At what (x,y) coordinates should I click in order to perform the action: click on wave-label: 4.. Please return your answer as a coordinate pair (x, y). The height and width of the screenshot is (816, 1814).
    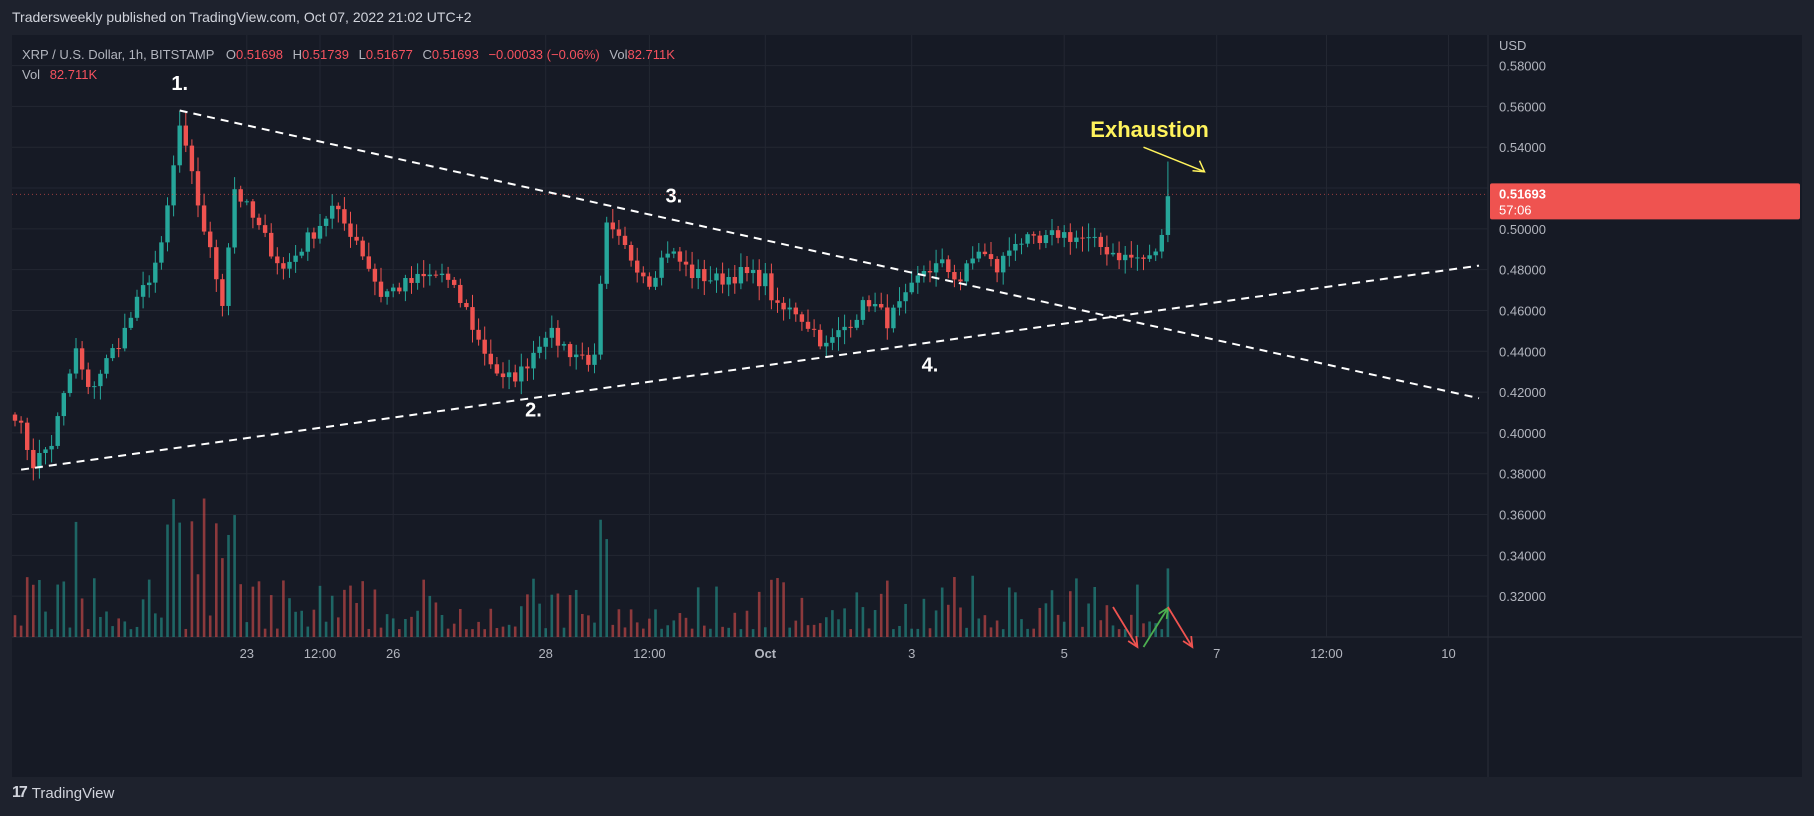
    Looking at the image, I should click on (930, 366).